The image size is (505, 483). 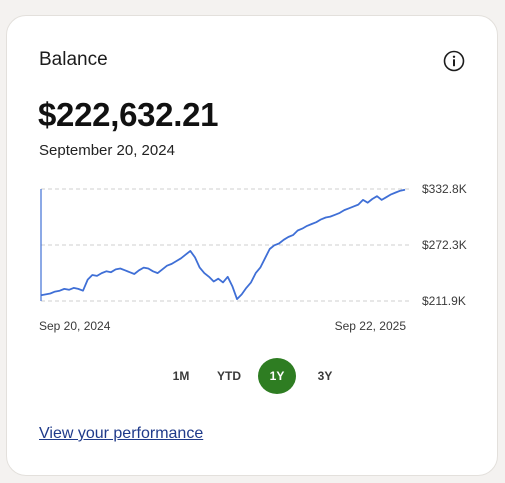 What do you see at coordinates (107, 150) in the screenshot?
I see `balance-date: September 20, 2024` at bounding box center [107, 150].